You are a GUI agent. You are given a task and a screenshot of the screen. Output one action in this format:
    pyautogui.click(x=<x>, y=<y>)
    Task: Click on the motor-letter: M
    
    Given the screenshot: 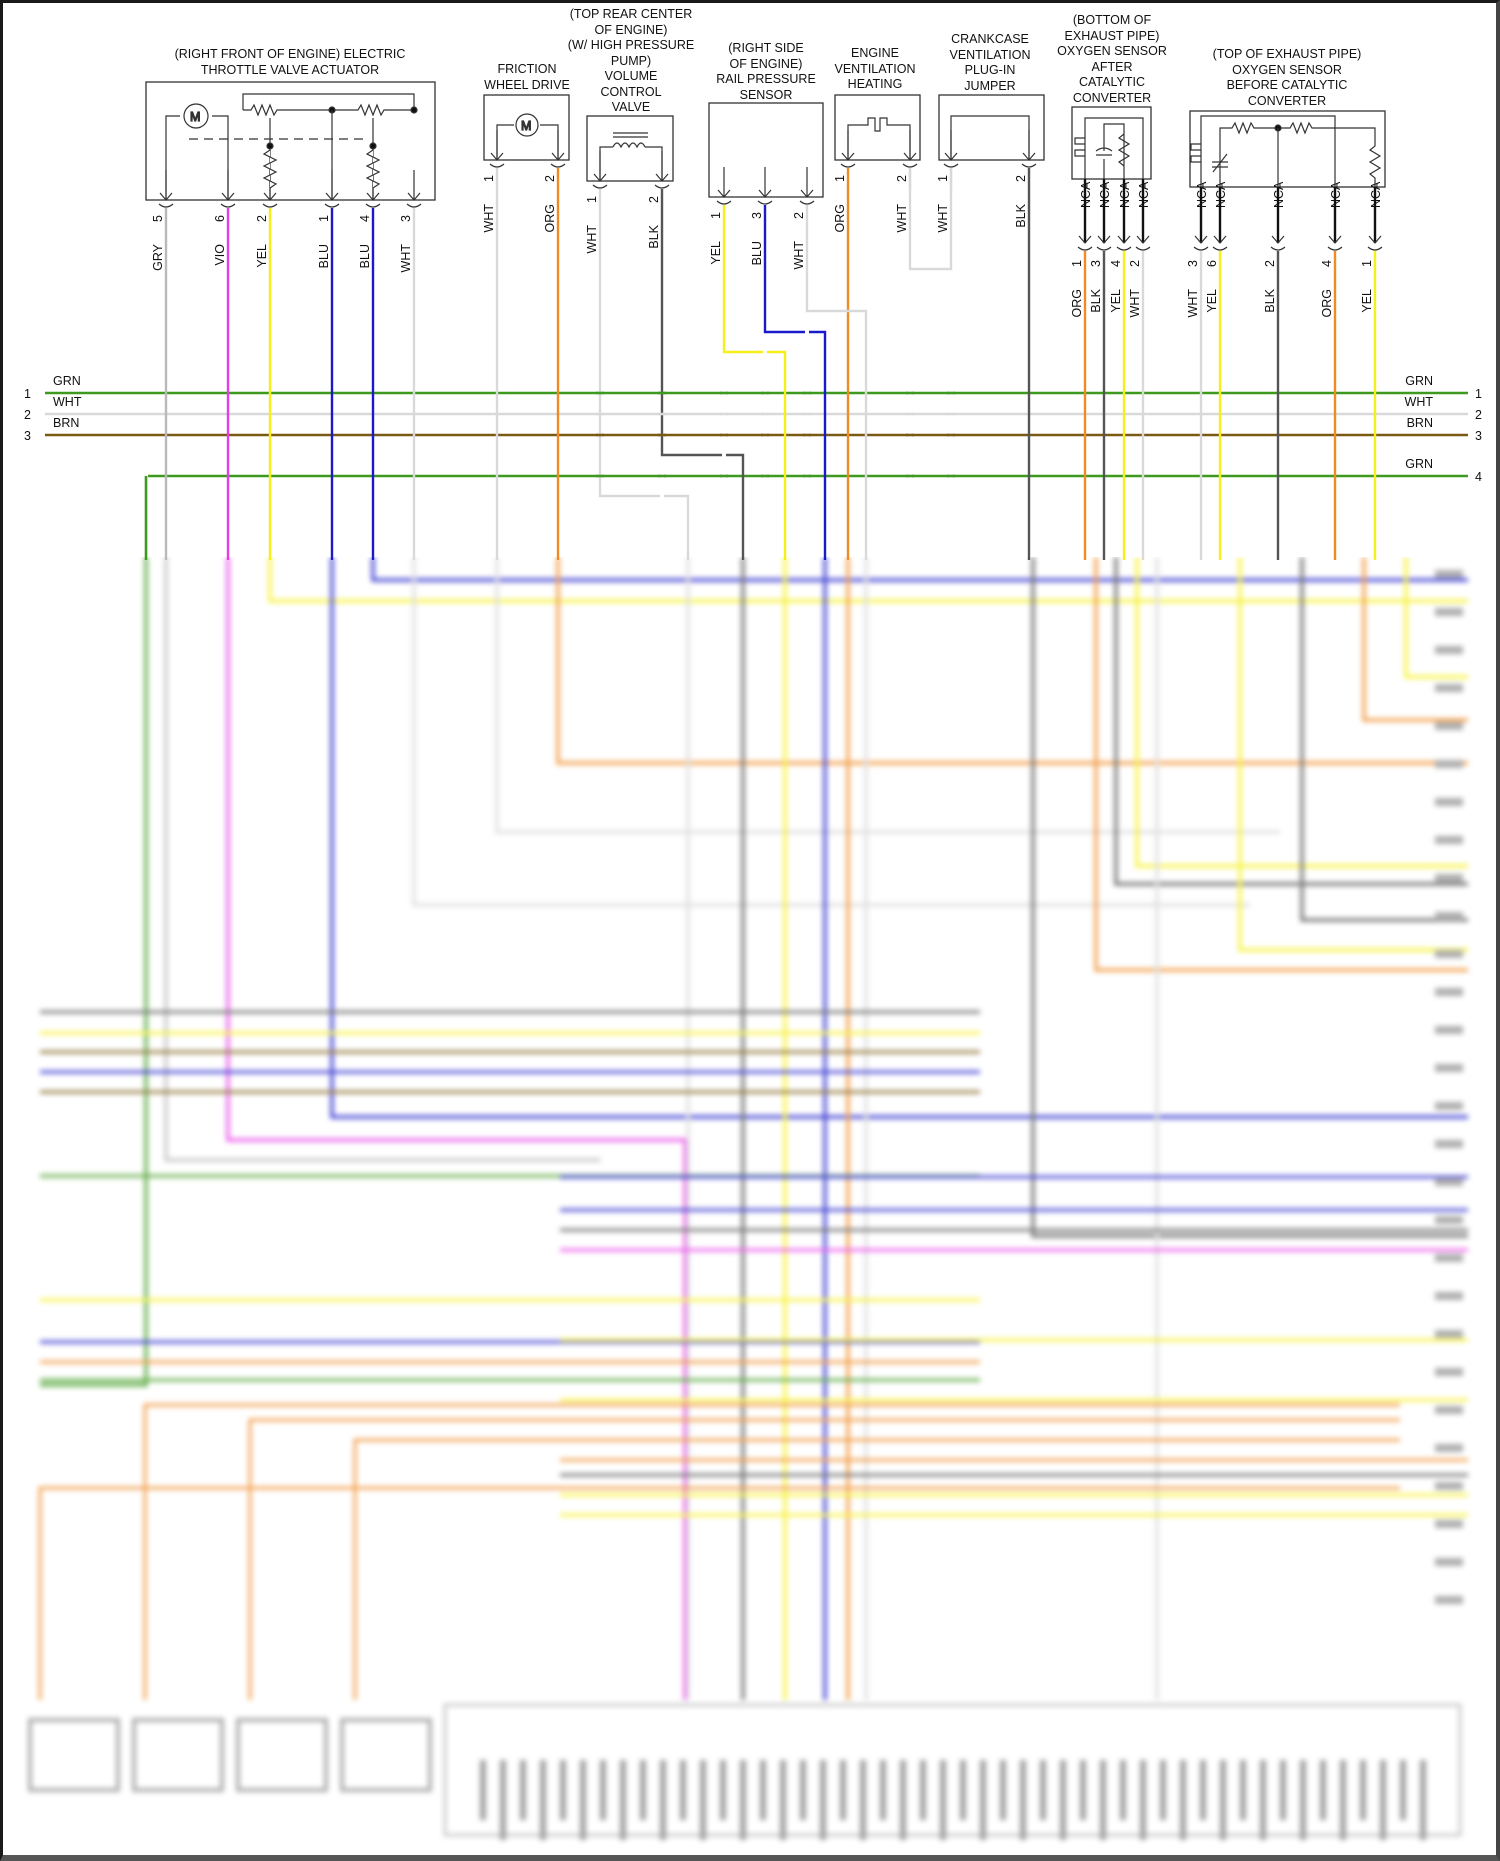 What is the action you would take?
    pyautogui.click(x=526, y=126)
    